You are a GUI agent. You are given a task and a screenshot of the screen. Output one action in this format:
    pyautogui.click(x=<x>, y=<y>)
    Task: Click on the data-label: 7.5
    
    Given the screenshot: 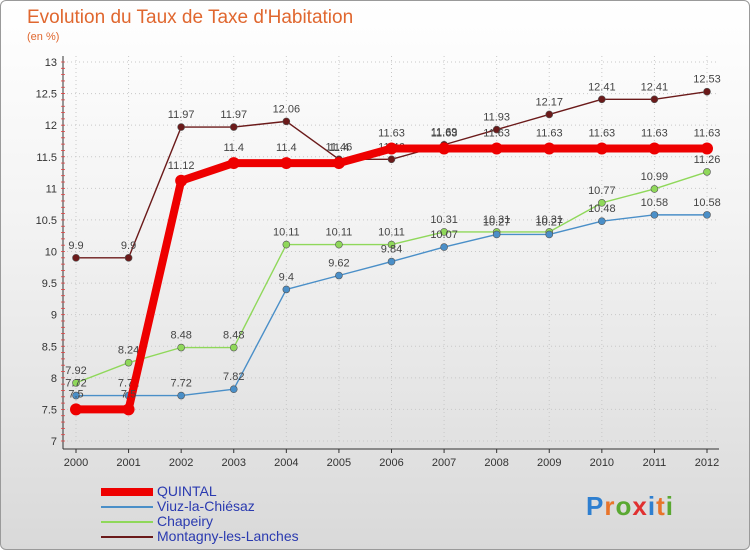 What is the action you would take?
    pyautogui.click(x=75, y=394)
    